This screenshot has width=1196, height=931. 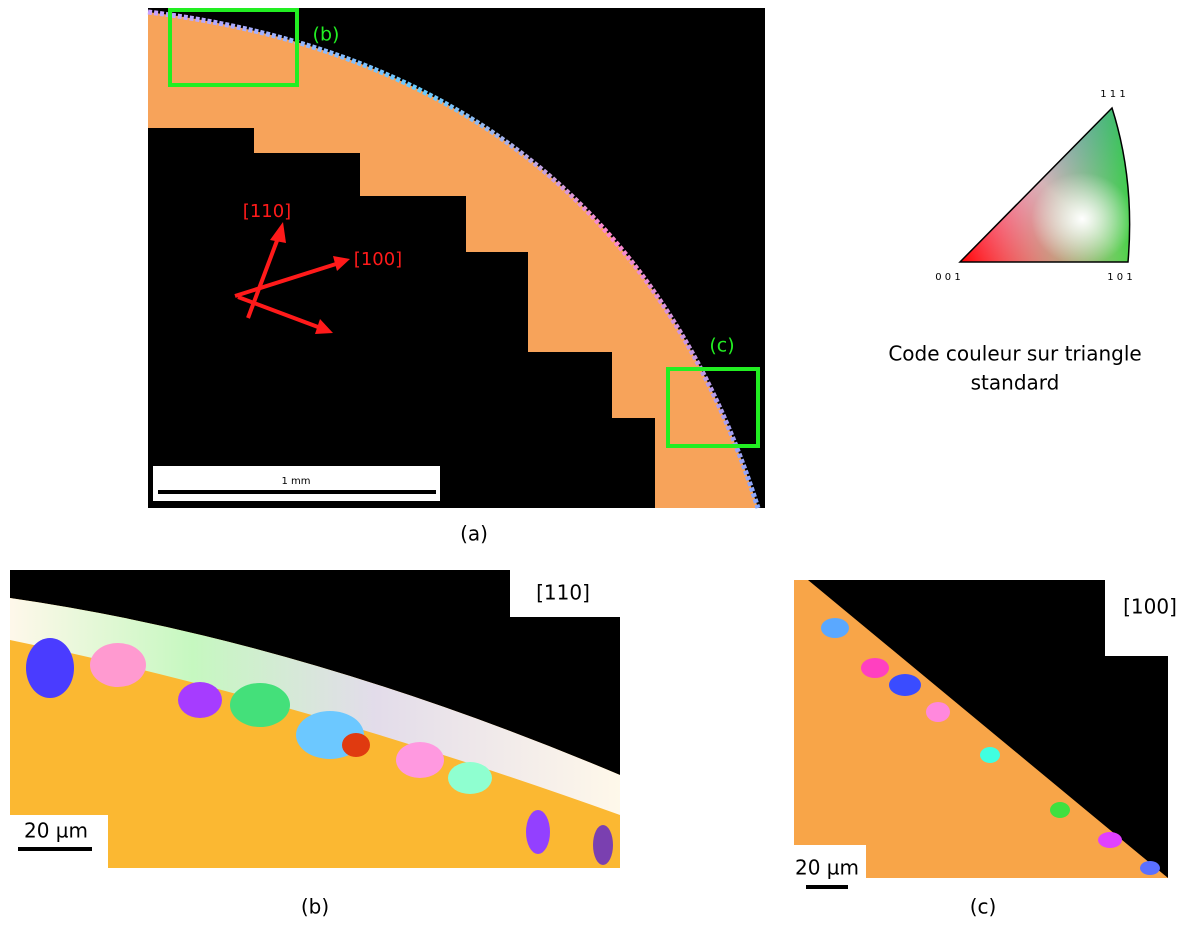 I want to click on arrow-label: [110], so click(x=267, y=211).